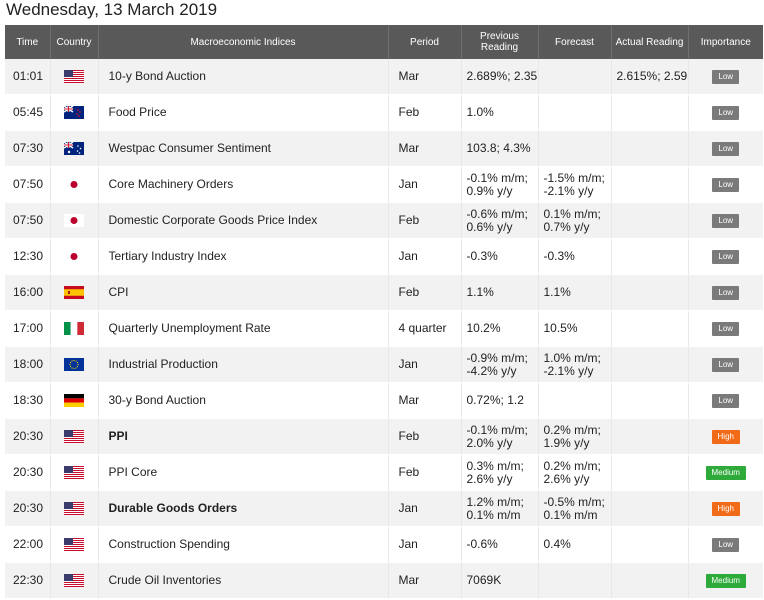 The height and width of the screenshot is (600, 764). Describe the element at coordinates (500, 544) in the screenshot. I see `previous-reading: -0.6%` at that location.